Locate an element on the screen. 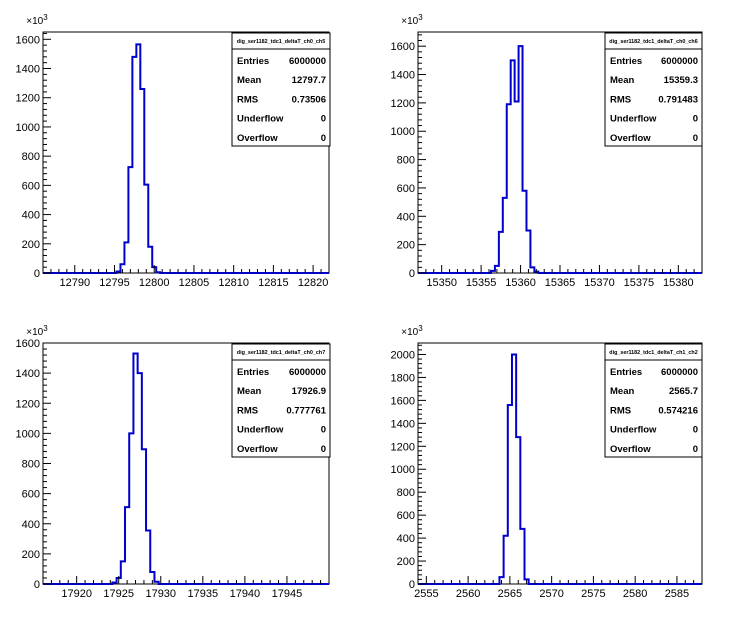 This screenshot has width=746, height=622. x-tick-label: 17925 is located at coordinates (118, 594).